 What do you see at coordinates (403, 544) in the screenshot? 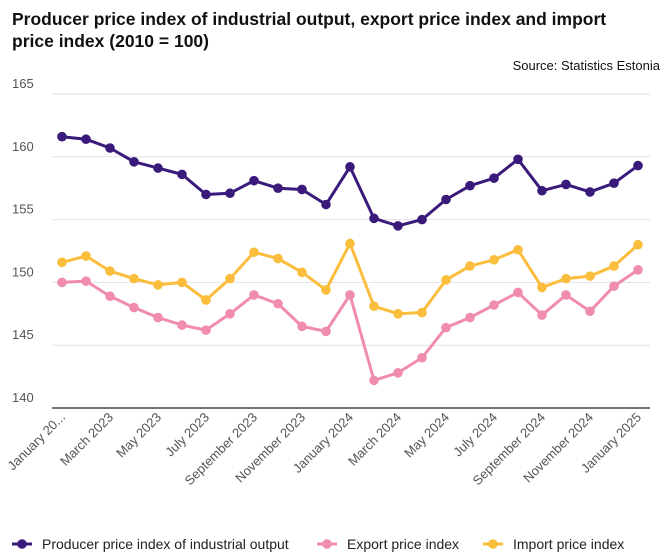
I see `legend-label: Export price index` at bounding box center [403, 544].